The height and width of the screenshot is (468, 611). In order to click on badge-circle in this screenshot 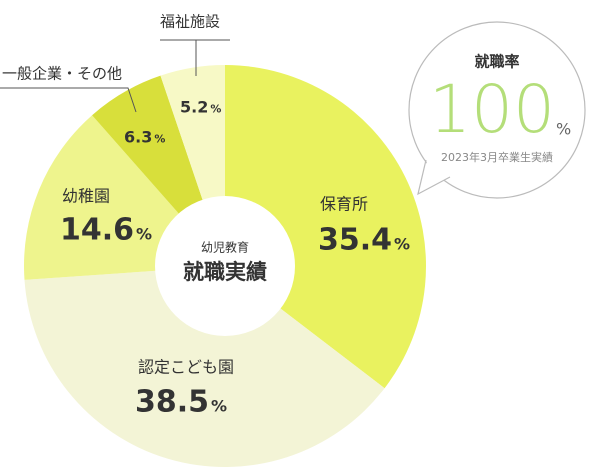, I will do `click(497, 110)`.